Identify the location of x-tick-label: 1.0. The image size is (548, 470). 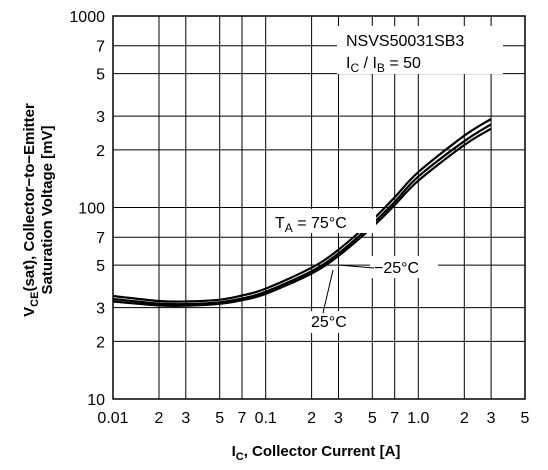
(418, 418).